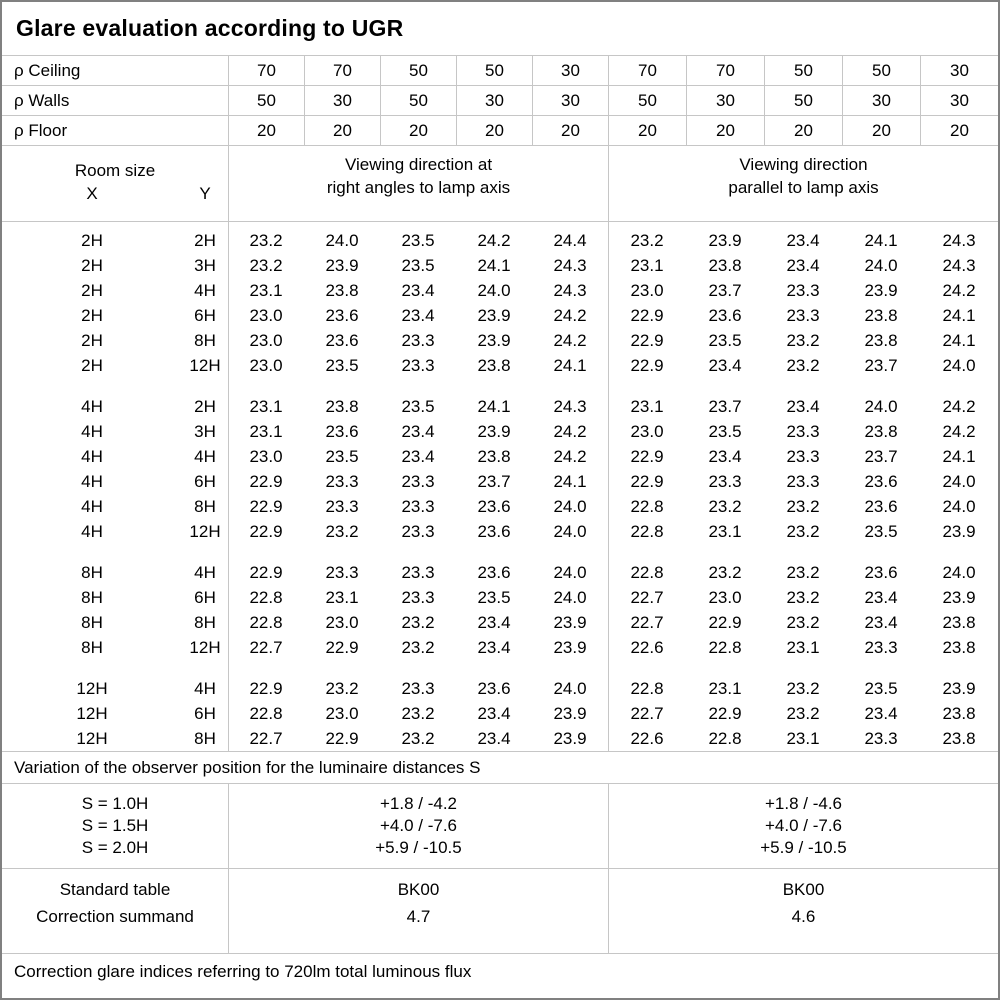  What do you see at coordinates (725, 597) in the screenshot?
I see `ugr-value-parallel: 23.0` at bounding box center [725, 597].